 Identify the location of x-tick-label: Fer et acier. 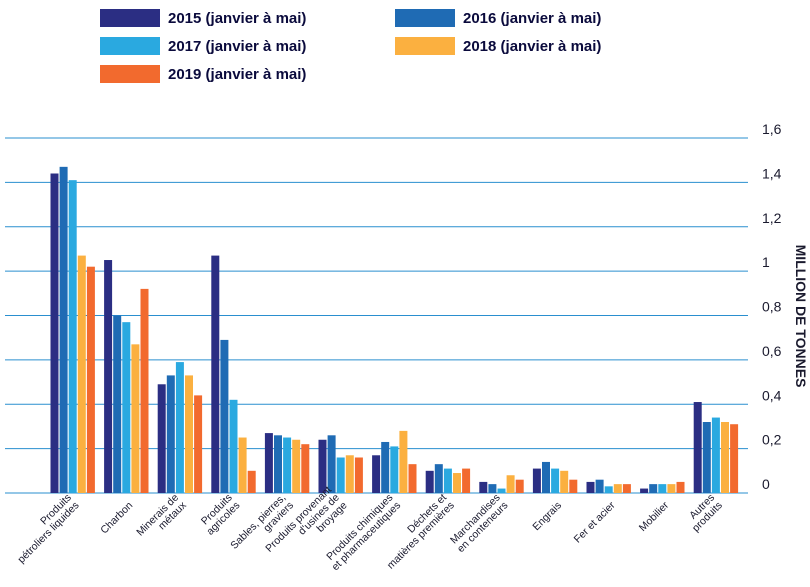
(595, 522).